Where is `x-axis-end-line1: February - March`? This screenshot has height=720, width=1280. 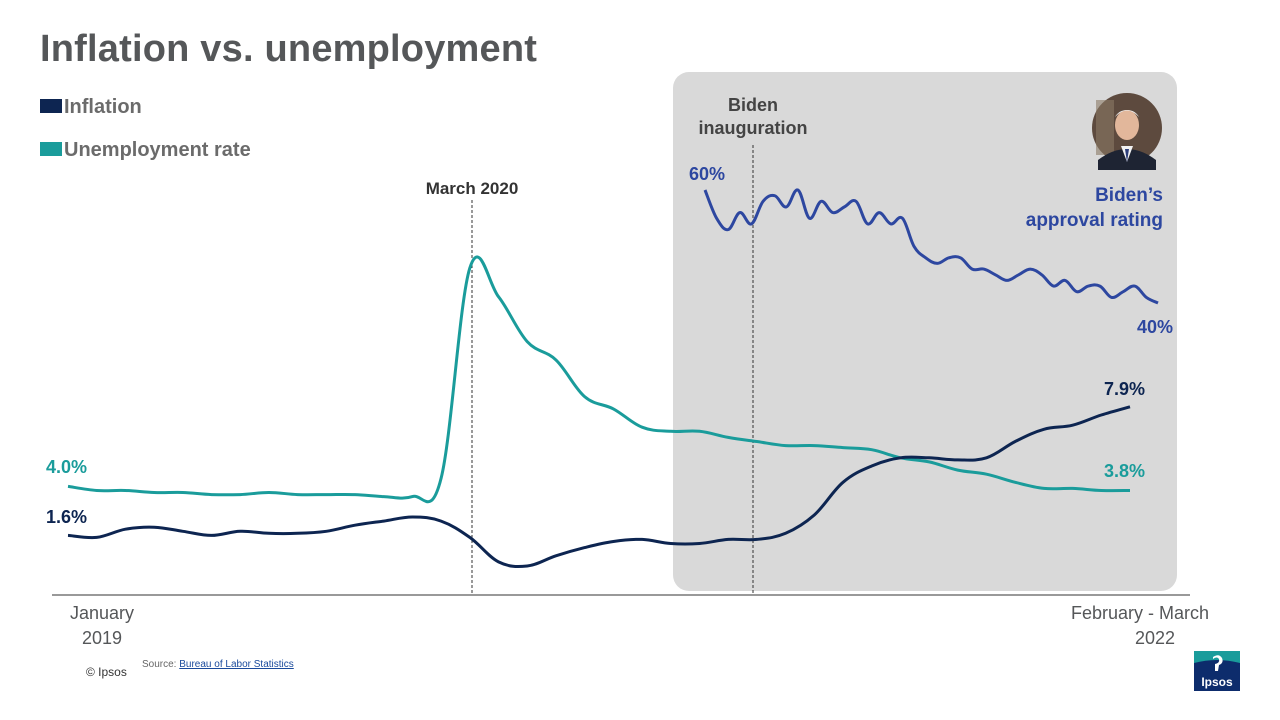
x-axis-end-line1: February - March is located at coordinates (1140, 613).